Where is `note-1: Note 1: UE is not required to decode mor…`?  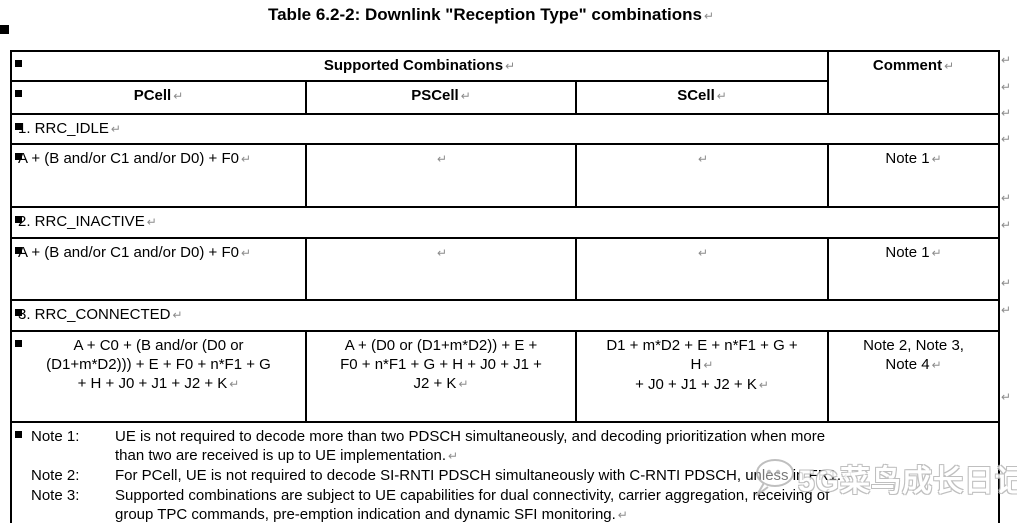 note-1: Note 1: UE is not required to decode mor… is located at coordinates (505, 446).